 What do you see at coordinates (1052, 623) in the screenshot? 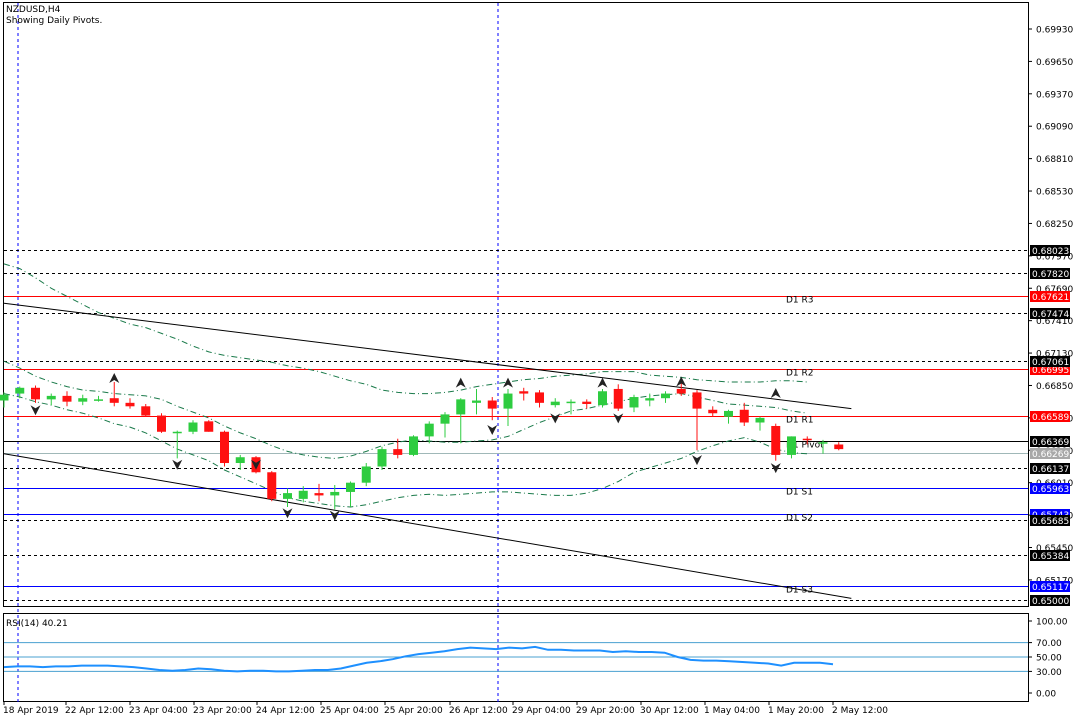
I see `rsi-tick-label: 100.00` at bounding box center [1052, 623].